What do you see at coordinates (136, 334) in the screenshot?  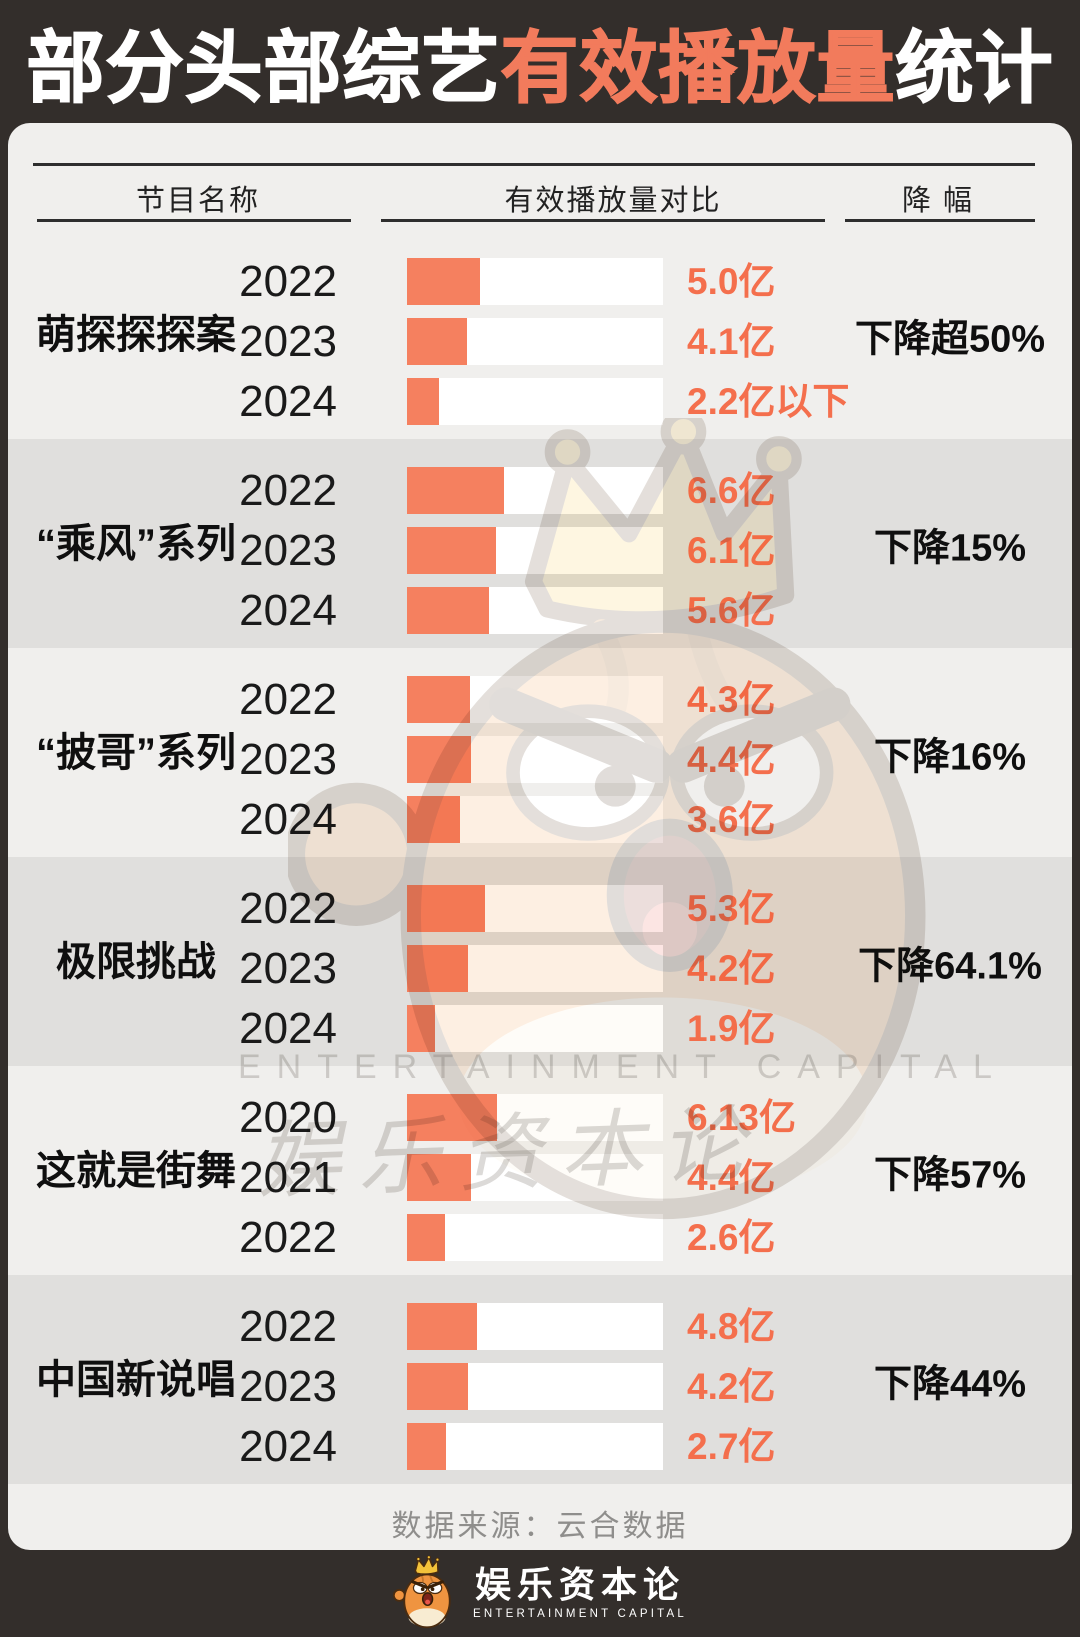 I see `program-name: 萌探探探案` at bounding box center [136, 334].